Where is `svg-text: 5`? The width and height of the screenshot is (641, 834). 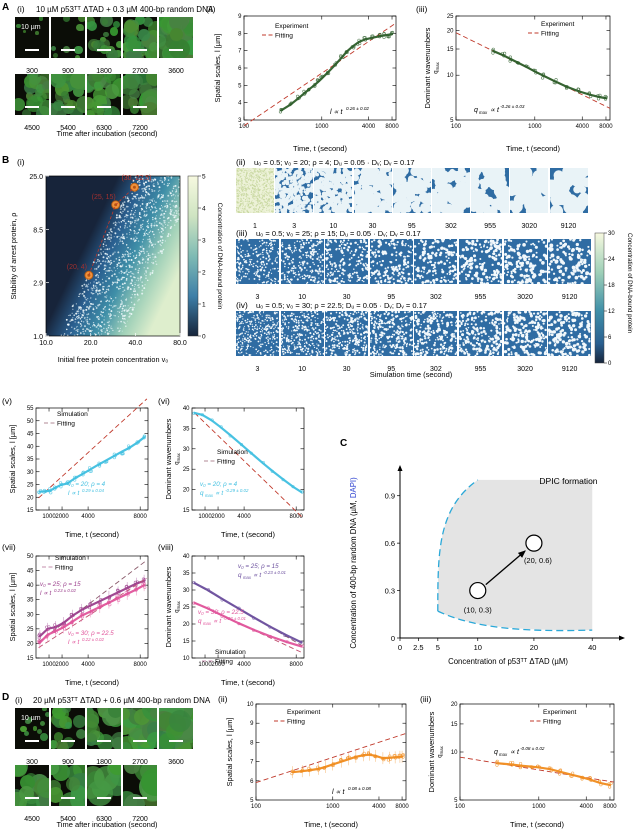 svg-text: 5 is located at coordinates (252, 801).